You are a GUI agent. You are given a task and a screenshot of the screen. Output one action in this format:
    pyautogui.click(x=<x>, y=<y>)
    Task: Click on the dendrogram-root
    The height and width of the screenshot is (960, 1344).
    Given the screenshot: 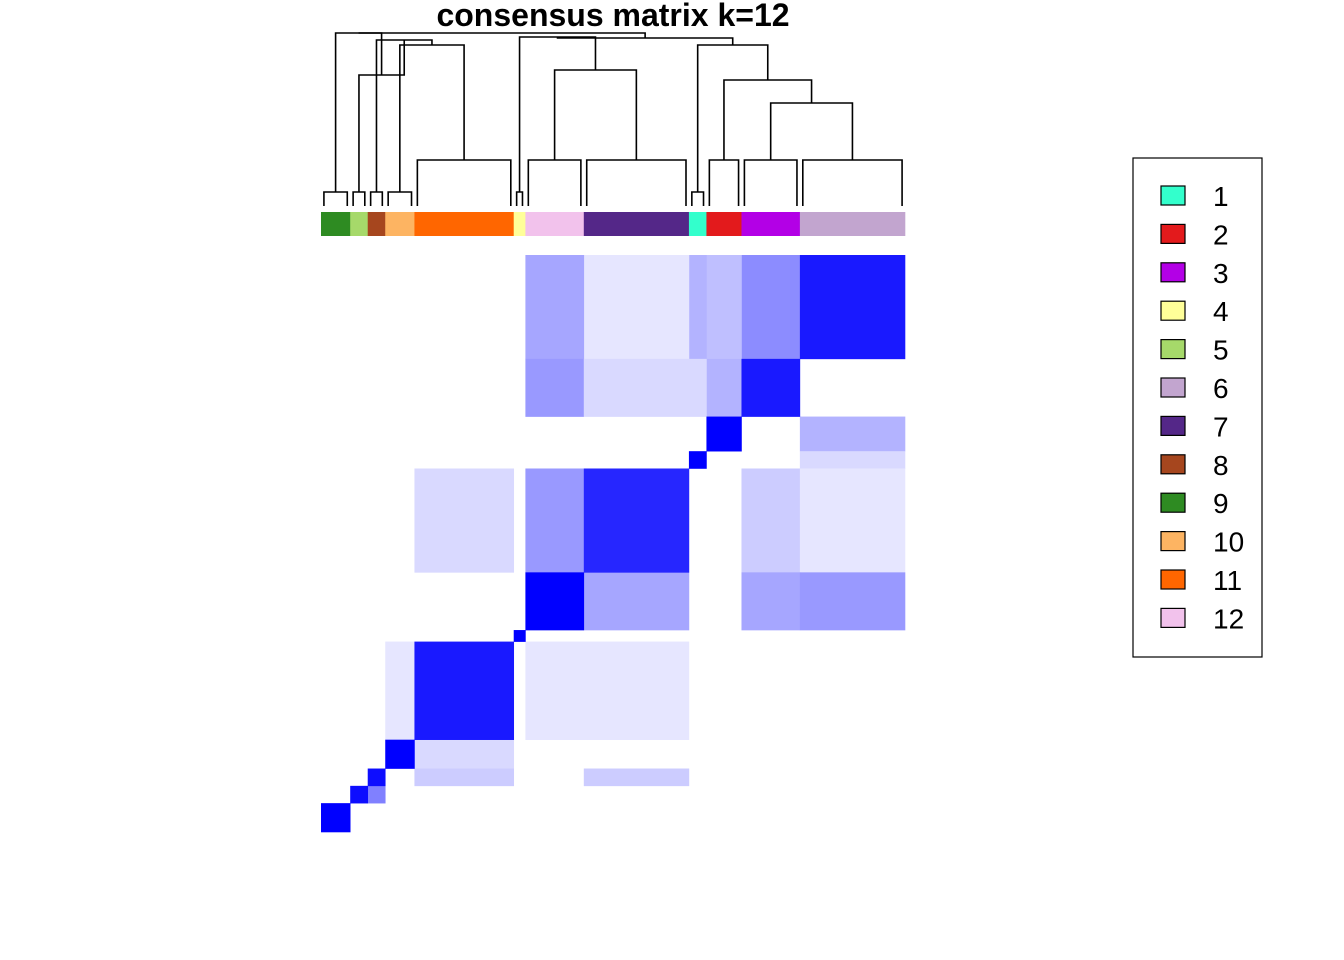 What is the action you would take?
    pyautogui.click(x=502, y=35)
    